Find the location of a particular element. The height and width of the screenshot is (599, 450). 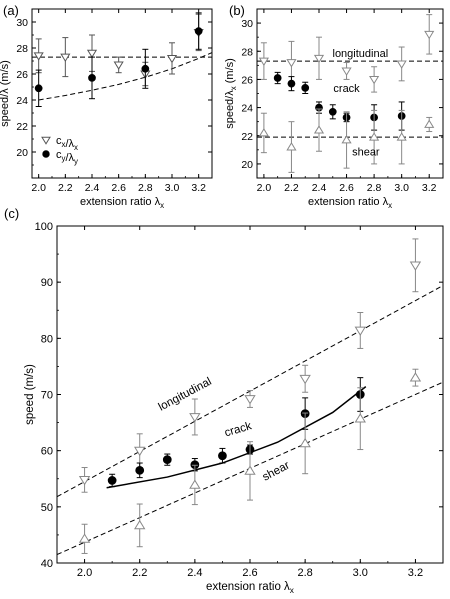

panel-c-xtick-label: 2.2 is located at coordinates (139, 573).